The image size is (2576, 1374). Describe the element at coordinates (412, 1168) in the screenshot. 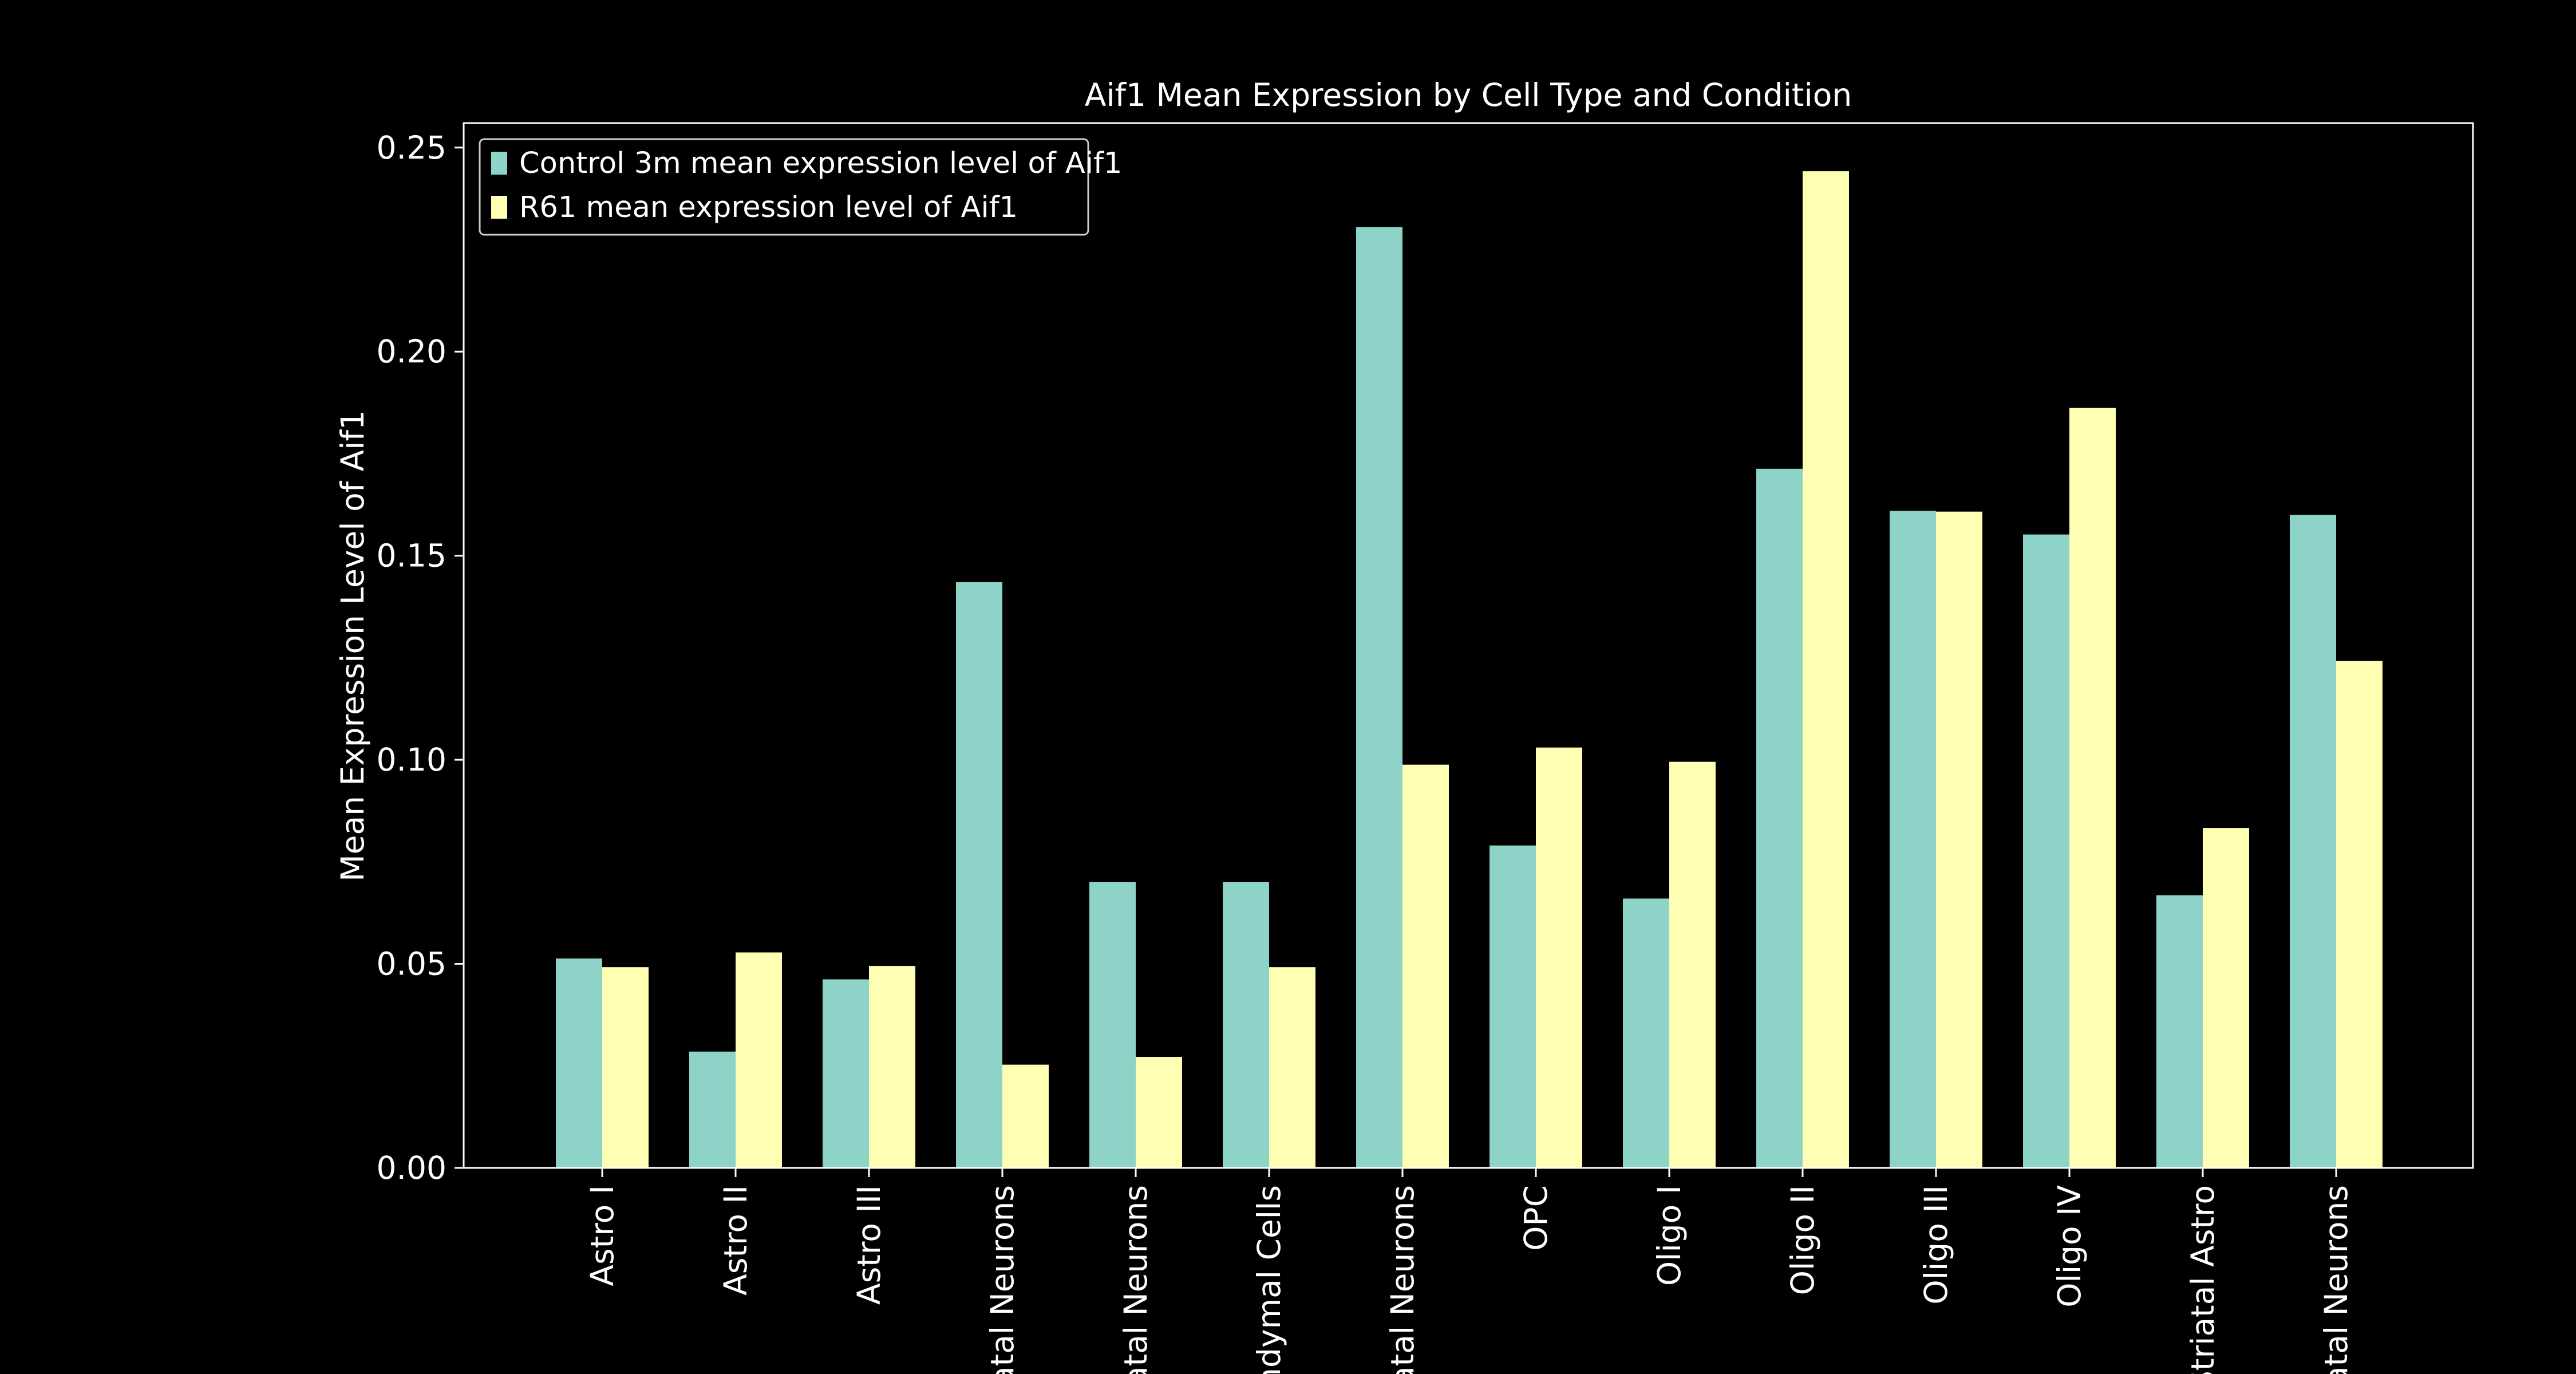

I see `y-tick-label: 0.00` at that location.